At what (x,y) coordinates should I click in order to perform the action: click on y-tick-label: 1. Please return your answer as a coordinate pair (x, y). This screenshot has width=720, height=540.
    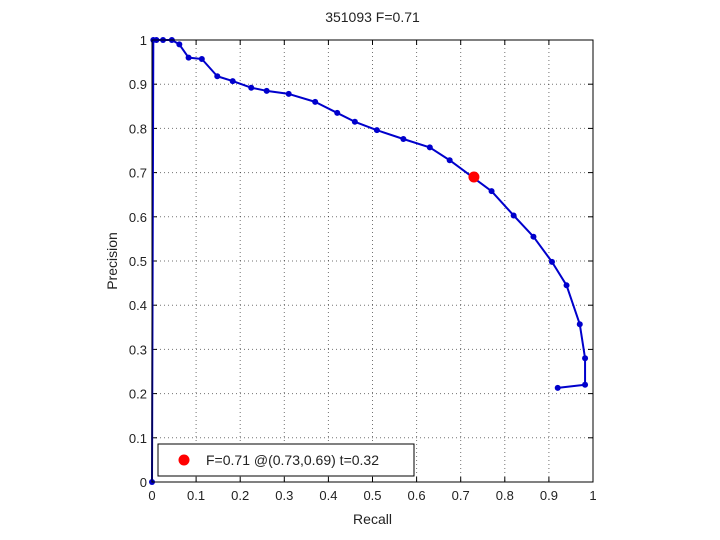
    Looking at the image, I should click on (143, 40).